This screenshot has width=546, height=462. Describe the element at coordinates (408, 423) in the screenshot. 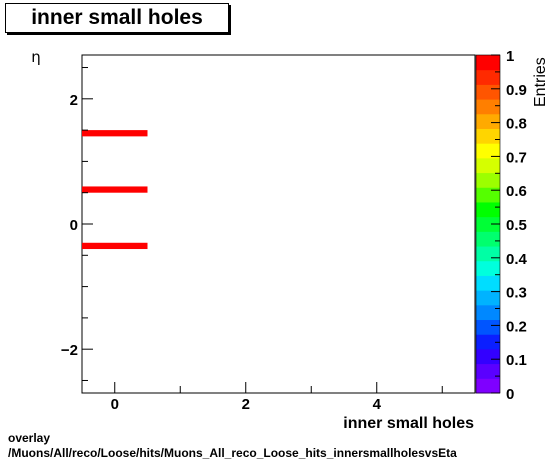

I see `x-axis-label: inner small holes` at that location.